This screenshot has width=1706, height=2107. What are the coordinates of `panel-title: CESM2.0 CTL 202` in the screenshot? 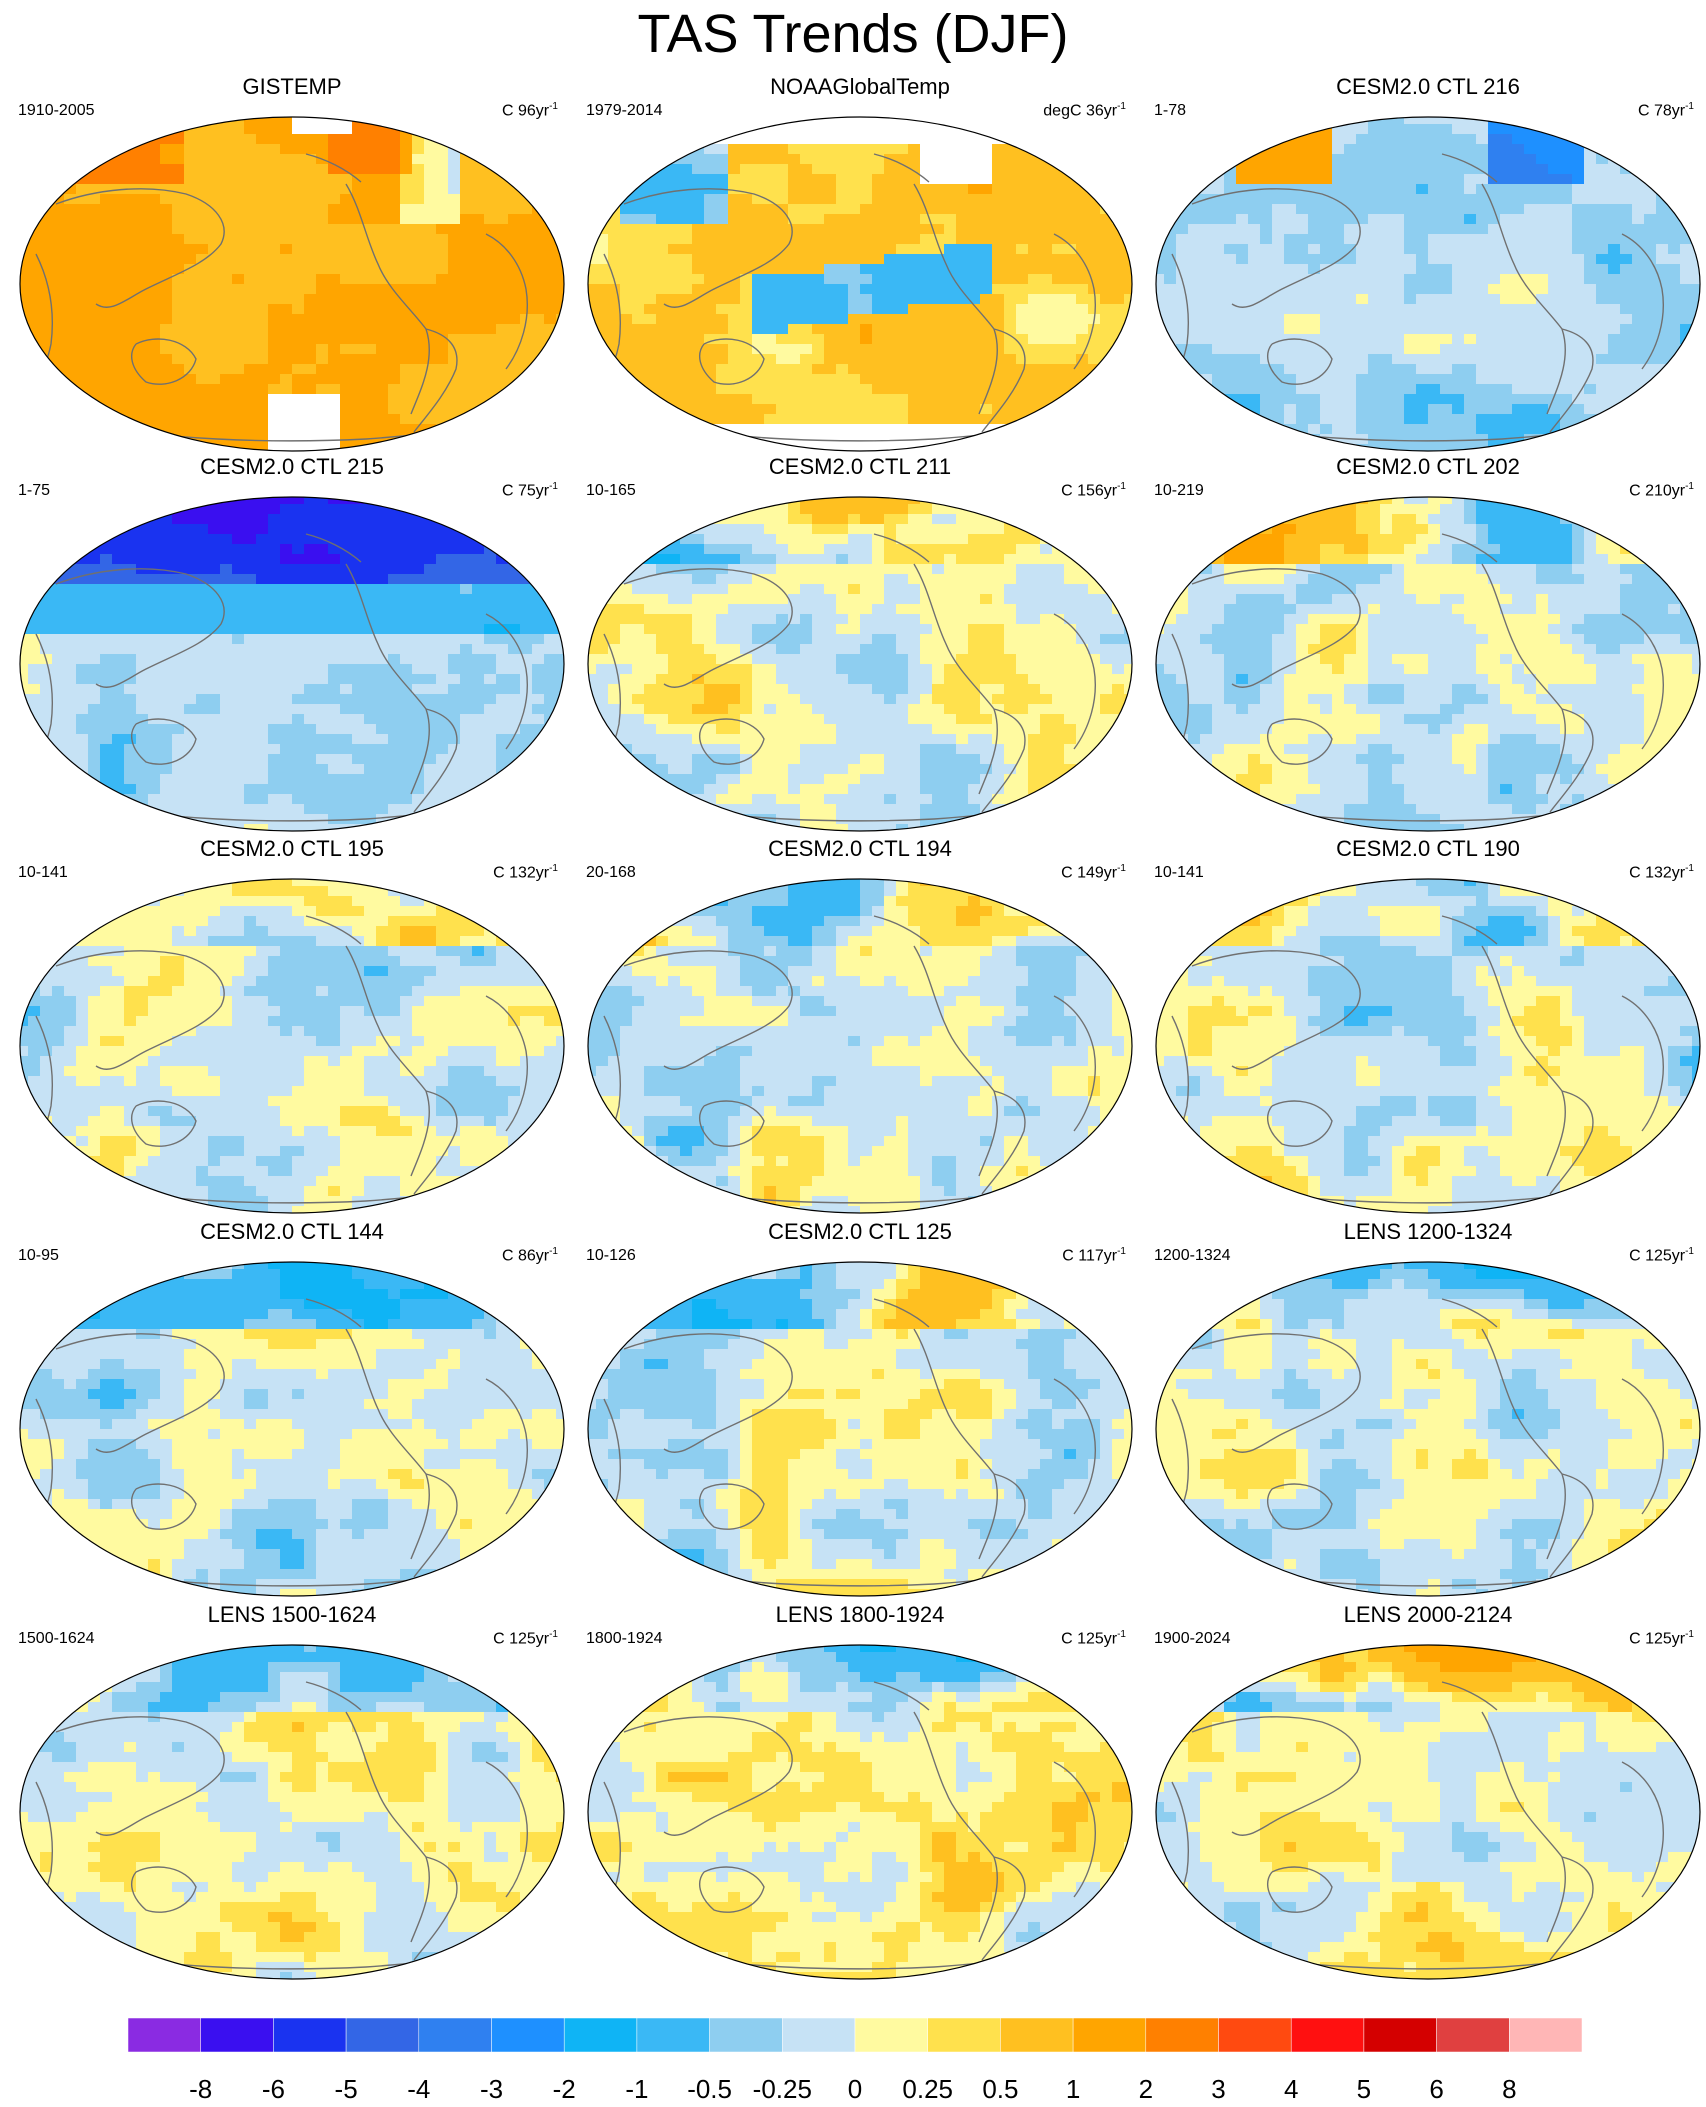 It's located at (1425, 467).